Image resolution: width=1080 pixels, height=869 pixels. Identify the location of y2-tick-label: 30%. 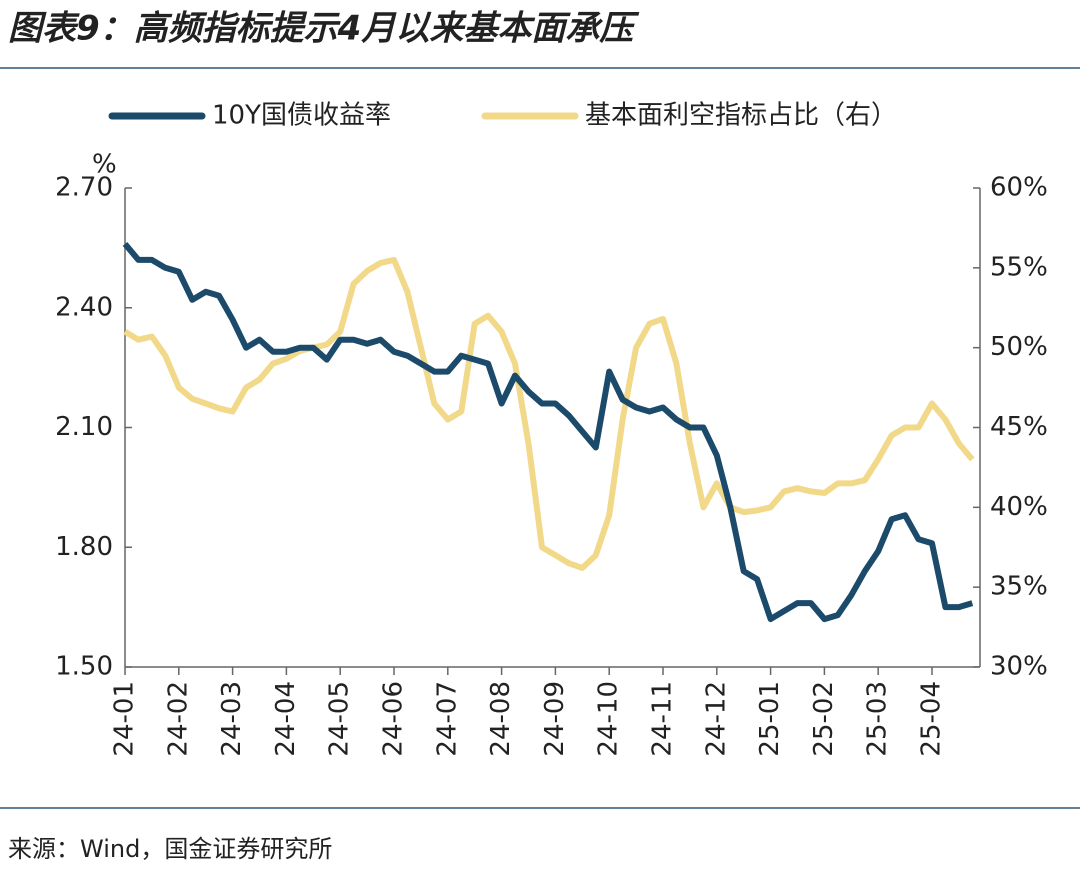
(1019, 667).